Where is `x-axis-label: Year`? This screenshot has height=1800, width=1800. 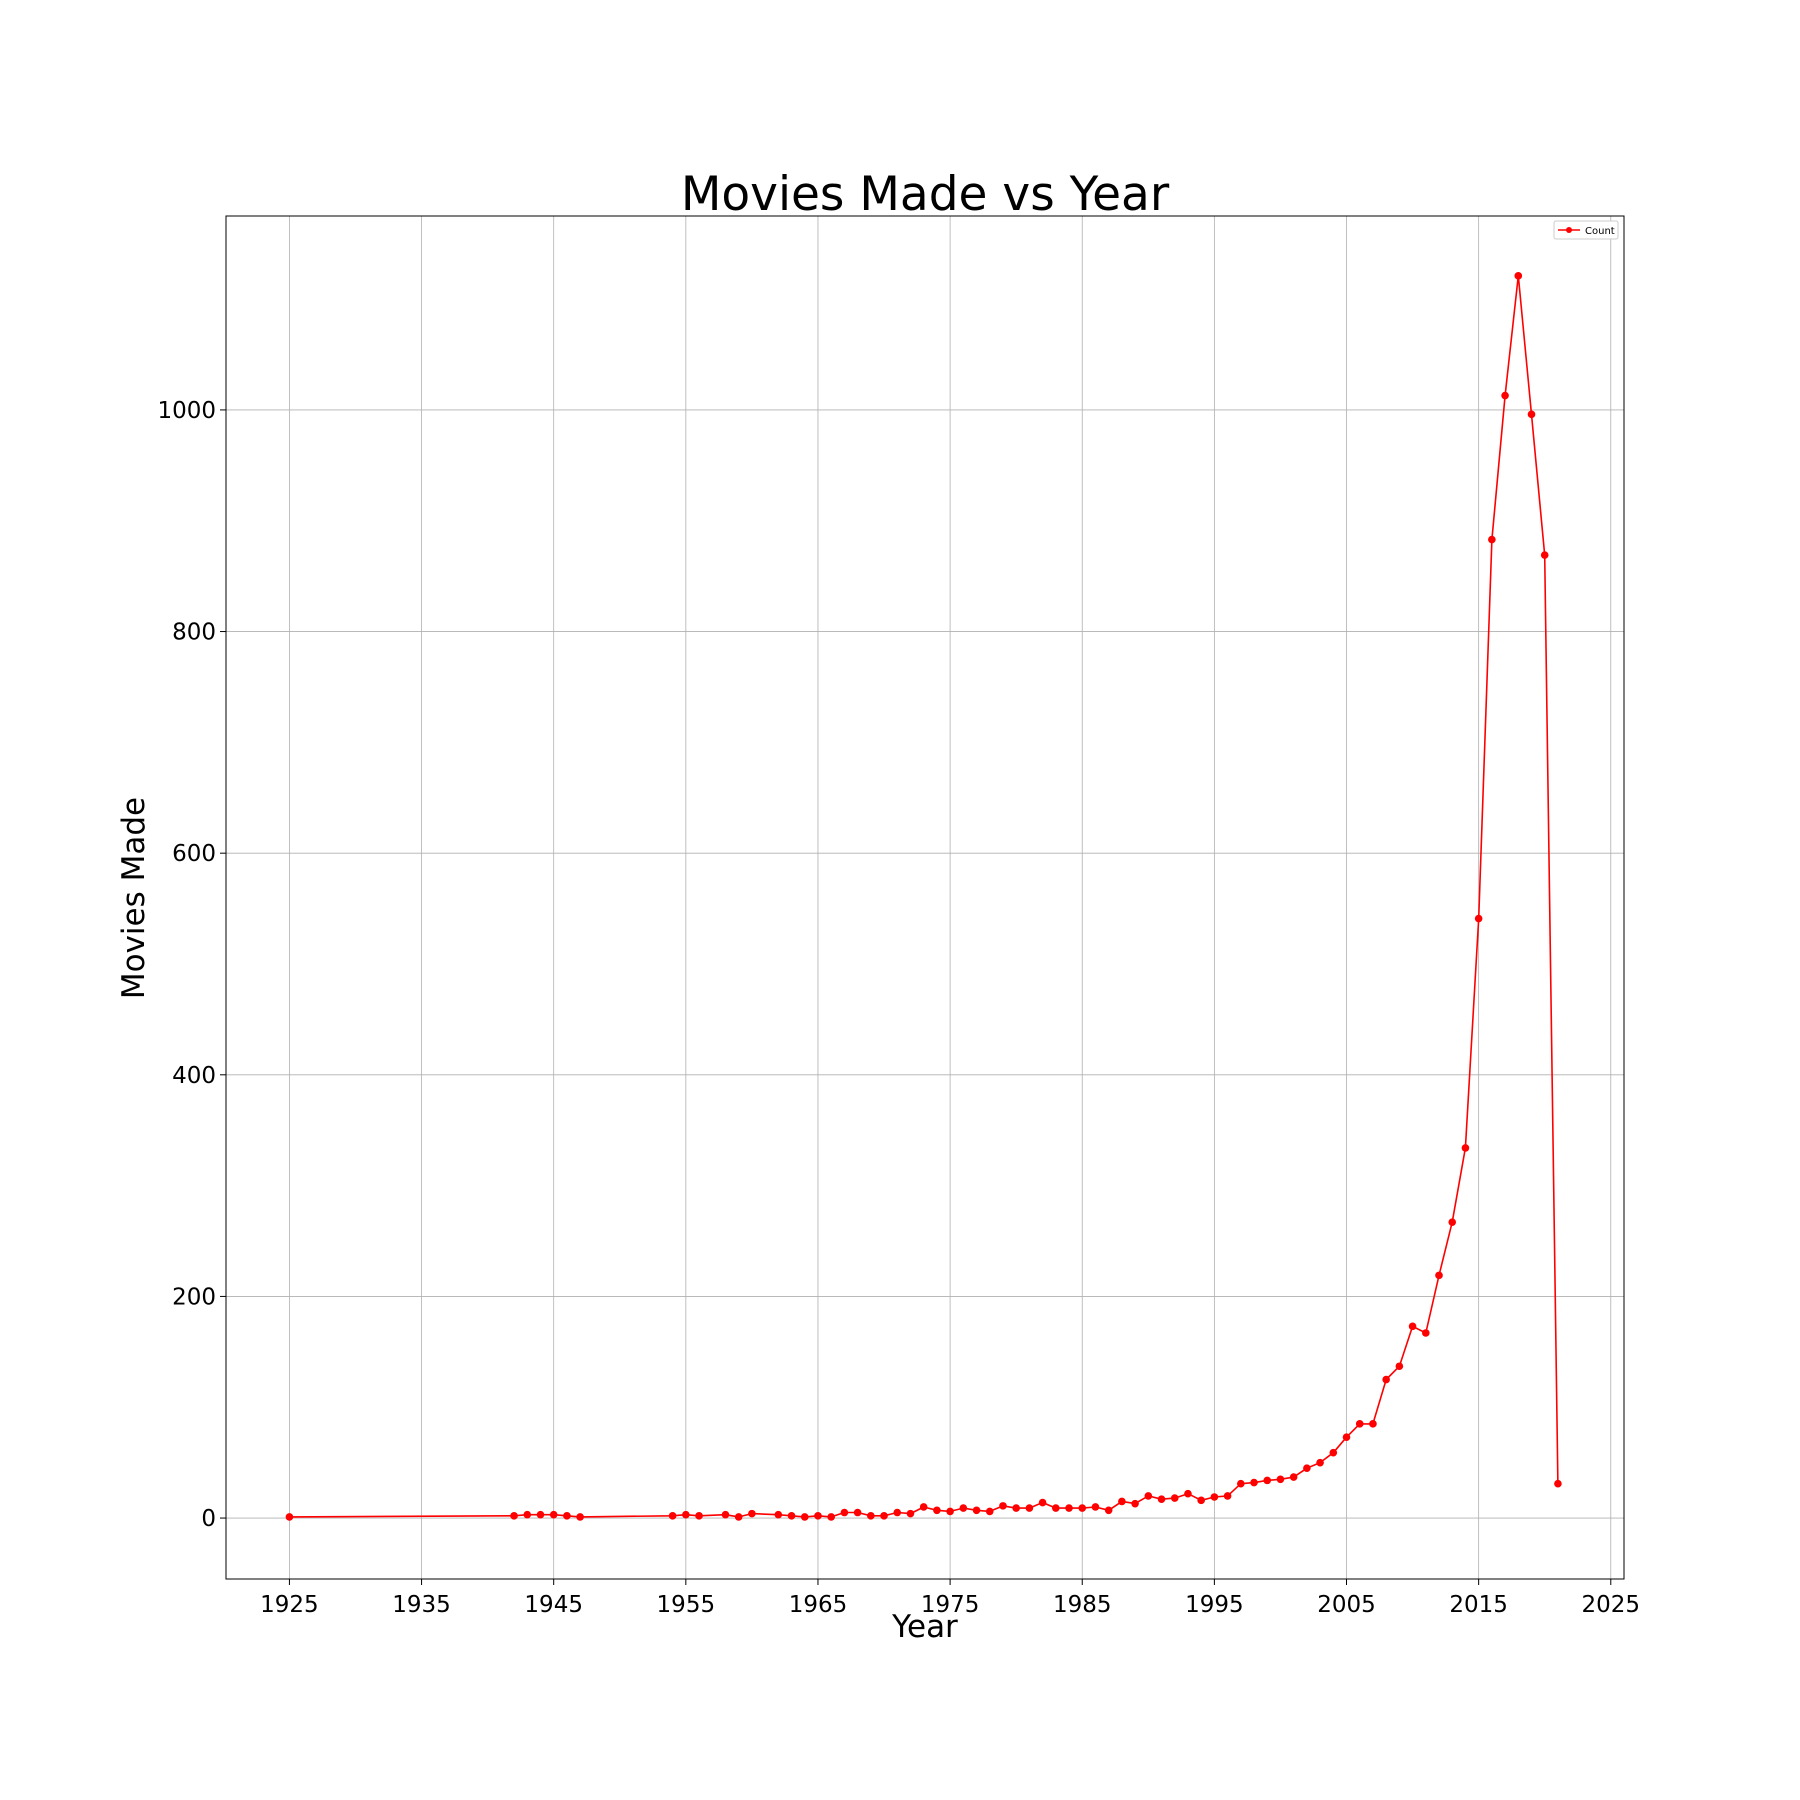 x-axis-label: Year is located at coordinates (924, 1627).